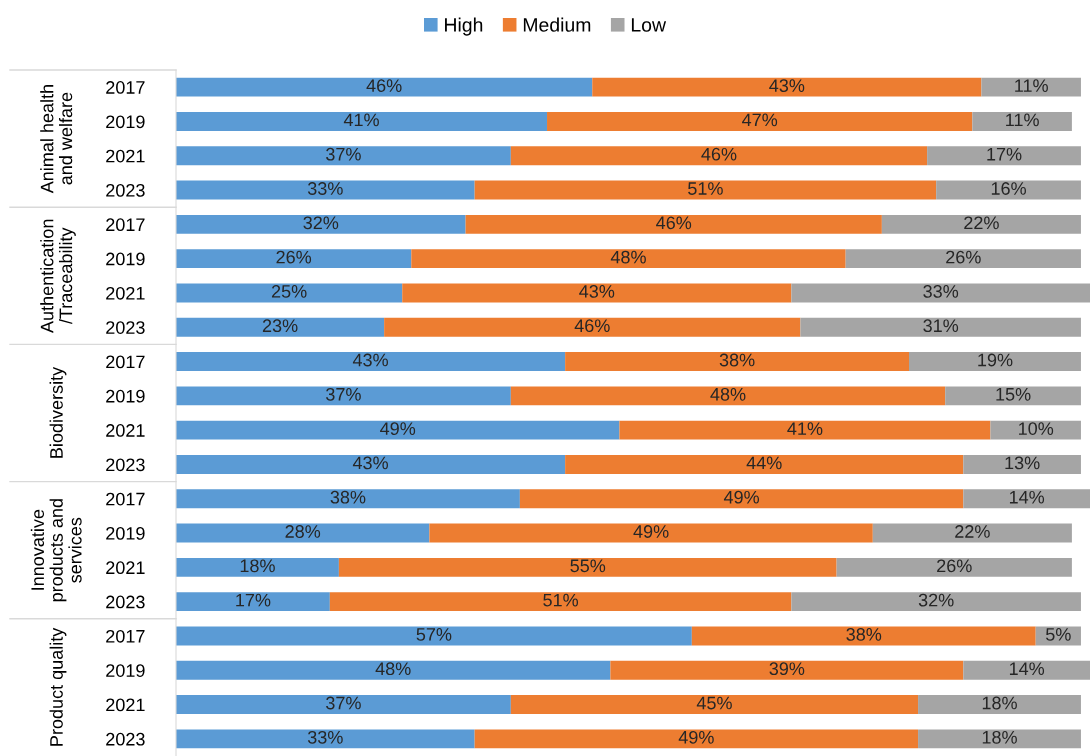  What do you see at coordinates (125, 293) in the screenshot?
I see `y-tick-label: 2021` at bounding box center [125, 293].